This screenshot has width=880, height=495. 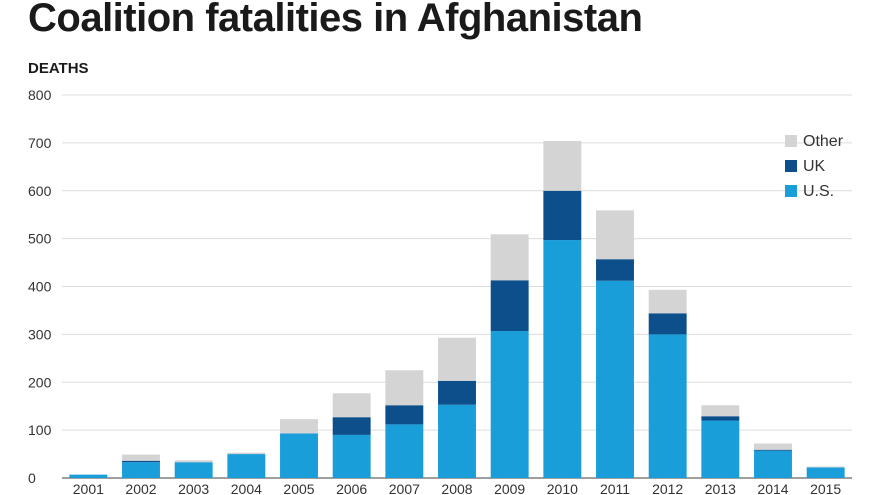 What do you see at coordinates (509, 488) in the screenshot?
I see `x-tick-label: 2009` at bounding box center [509, 488].